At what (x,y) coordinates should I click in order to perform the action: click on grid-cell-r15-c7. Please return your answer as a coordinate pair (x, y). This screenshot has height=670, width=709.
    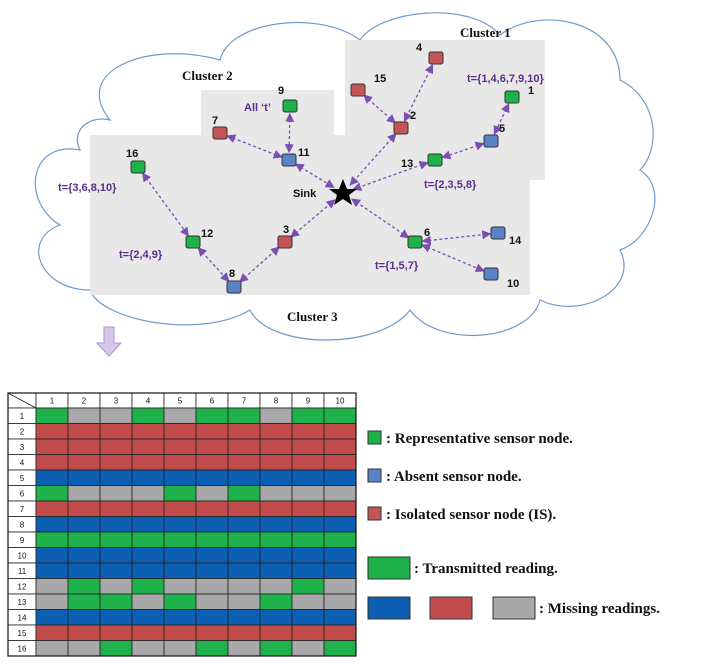
    Looking at the image, I should click on (244, 632).